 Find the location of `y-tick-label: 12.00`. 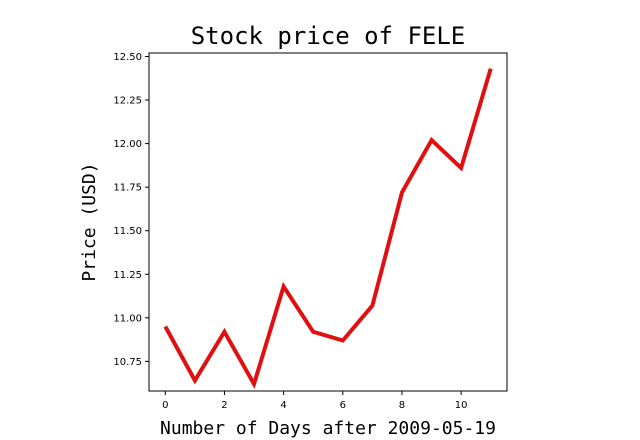

y-tick-label: 12.00 is located at coordinates (127, 144).